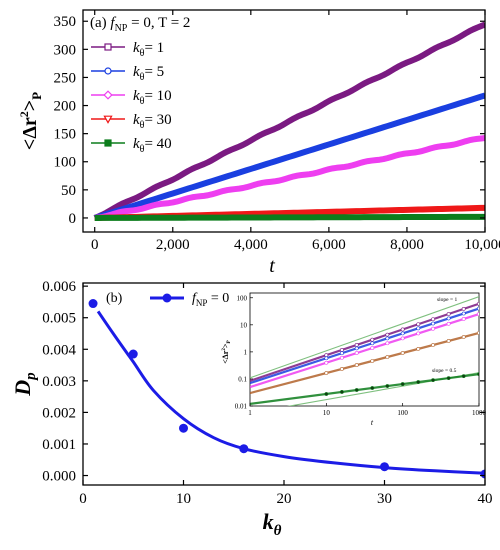  I want to click on x-tick-label: 8,000, so click(407, 245).